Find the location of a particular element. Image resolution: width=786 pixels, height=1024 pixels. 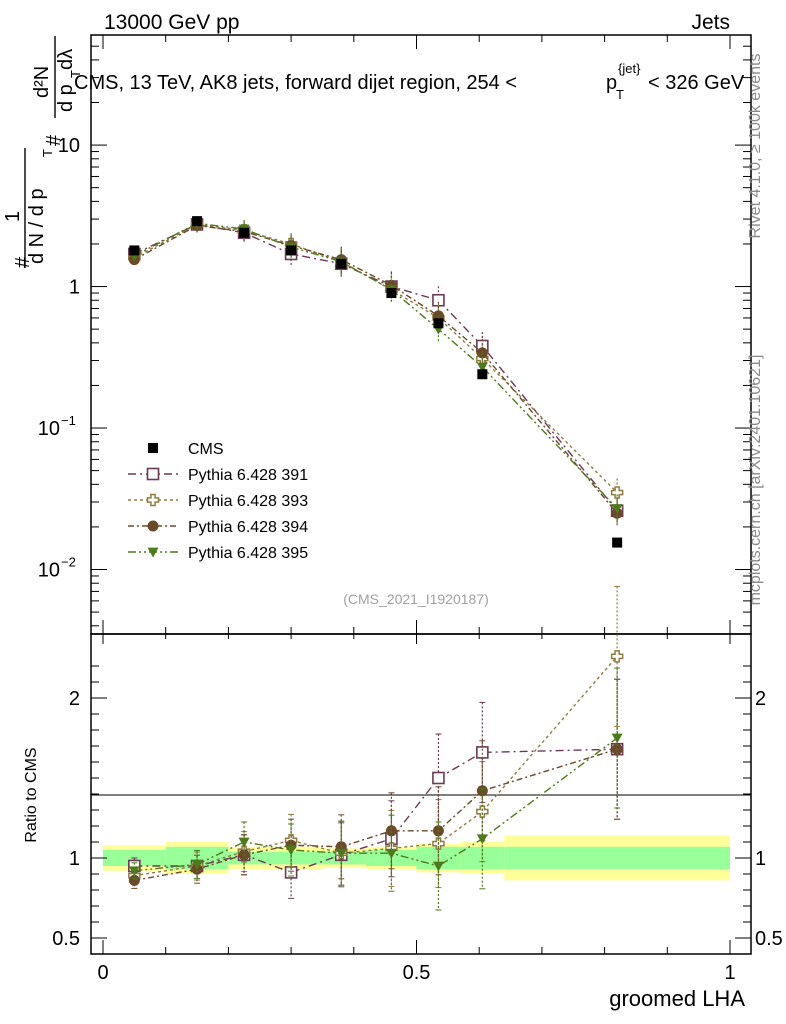

ratio-y-tick-label: 0.5 is located at coordinates (66, 939).